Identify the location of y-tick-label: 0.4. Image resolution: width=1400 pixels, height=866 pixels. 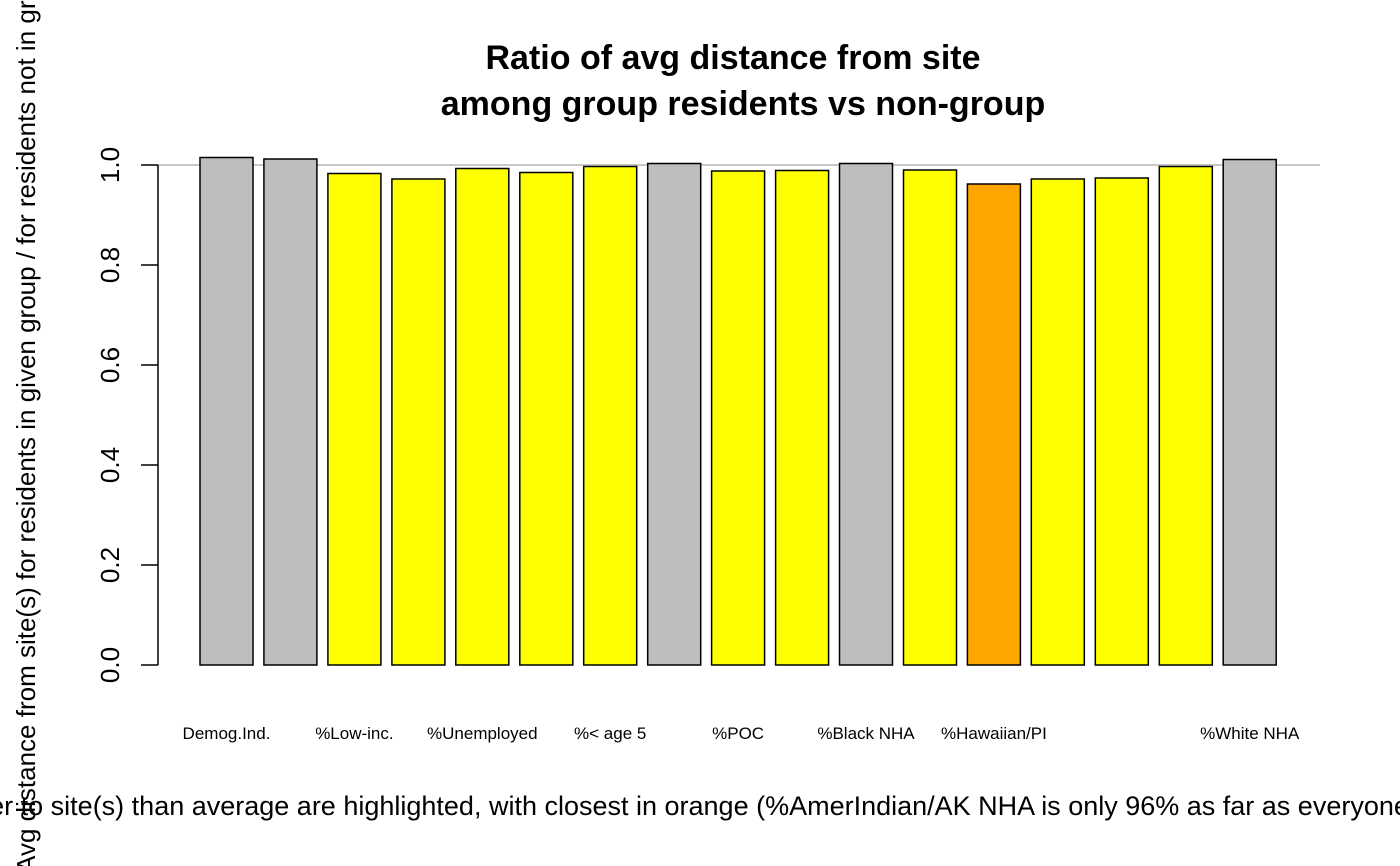
(110, 465).